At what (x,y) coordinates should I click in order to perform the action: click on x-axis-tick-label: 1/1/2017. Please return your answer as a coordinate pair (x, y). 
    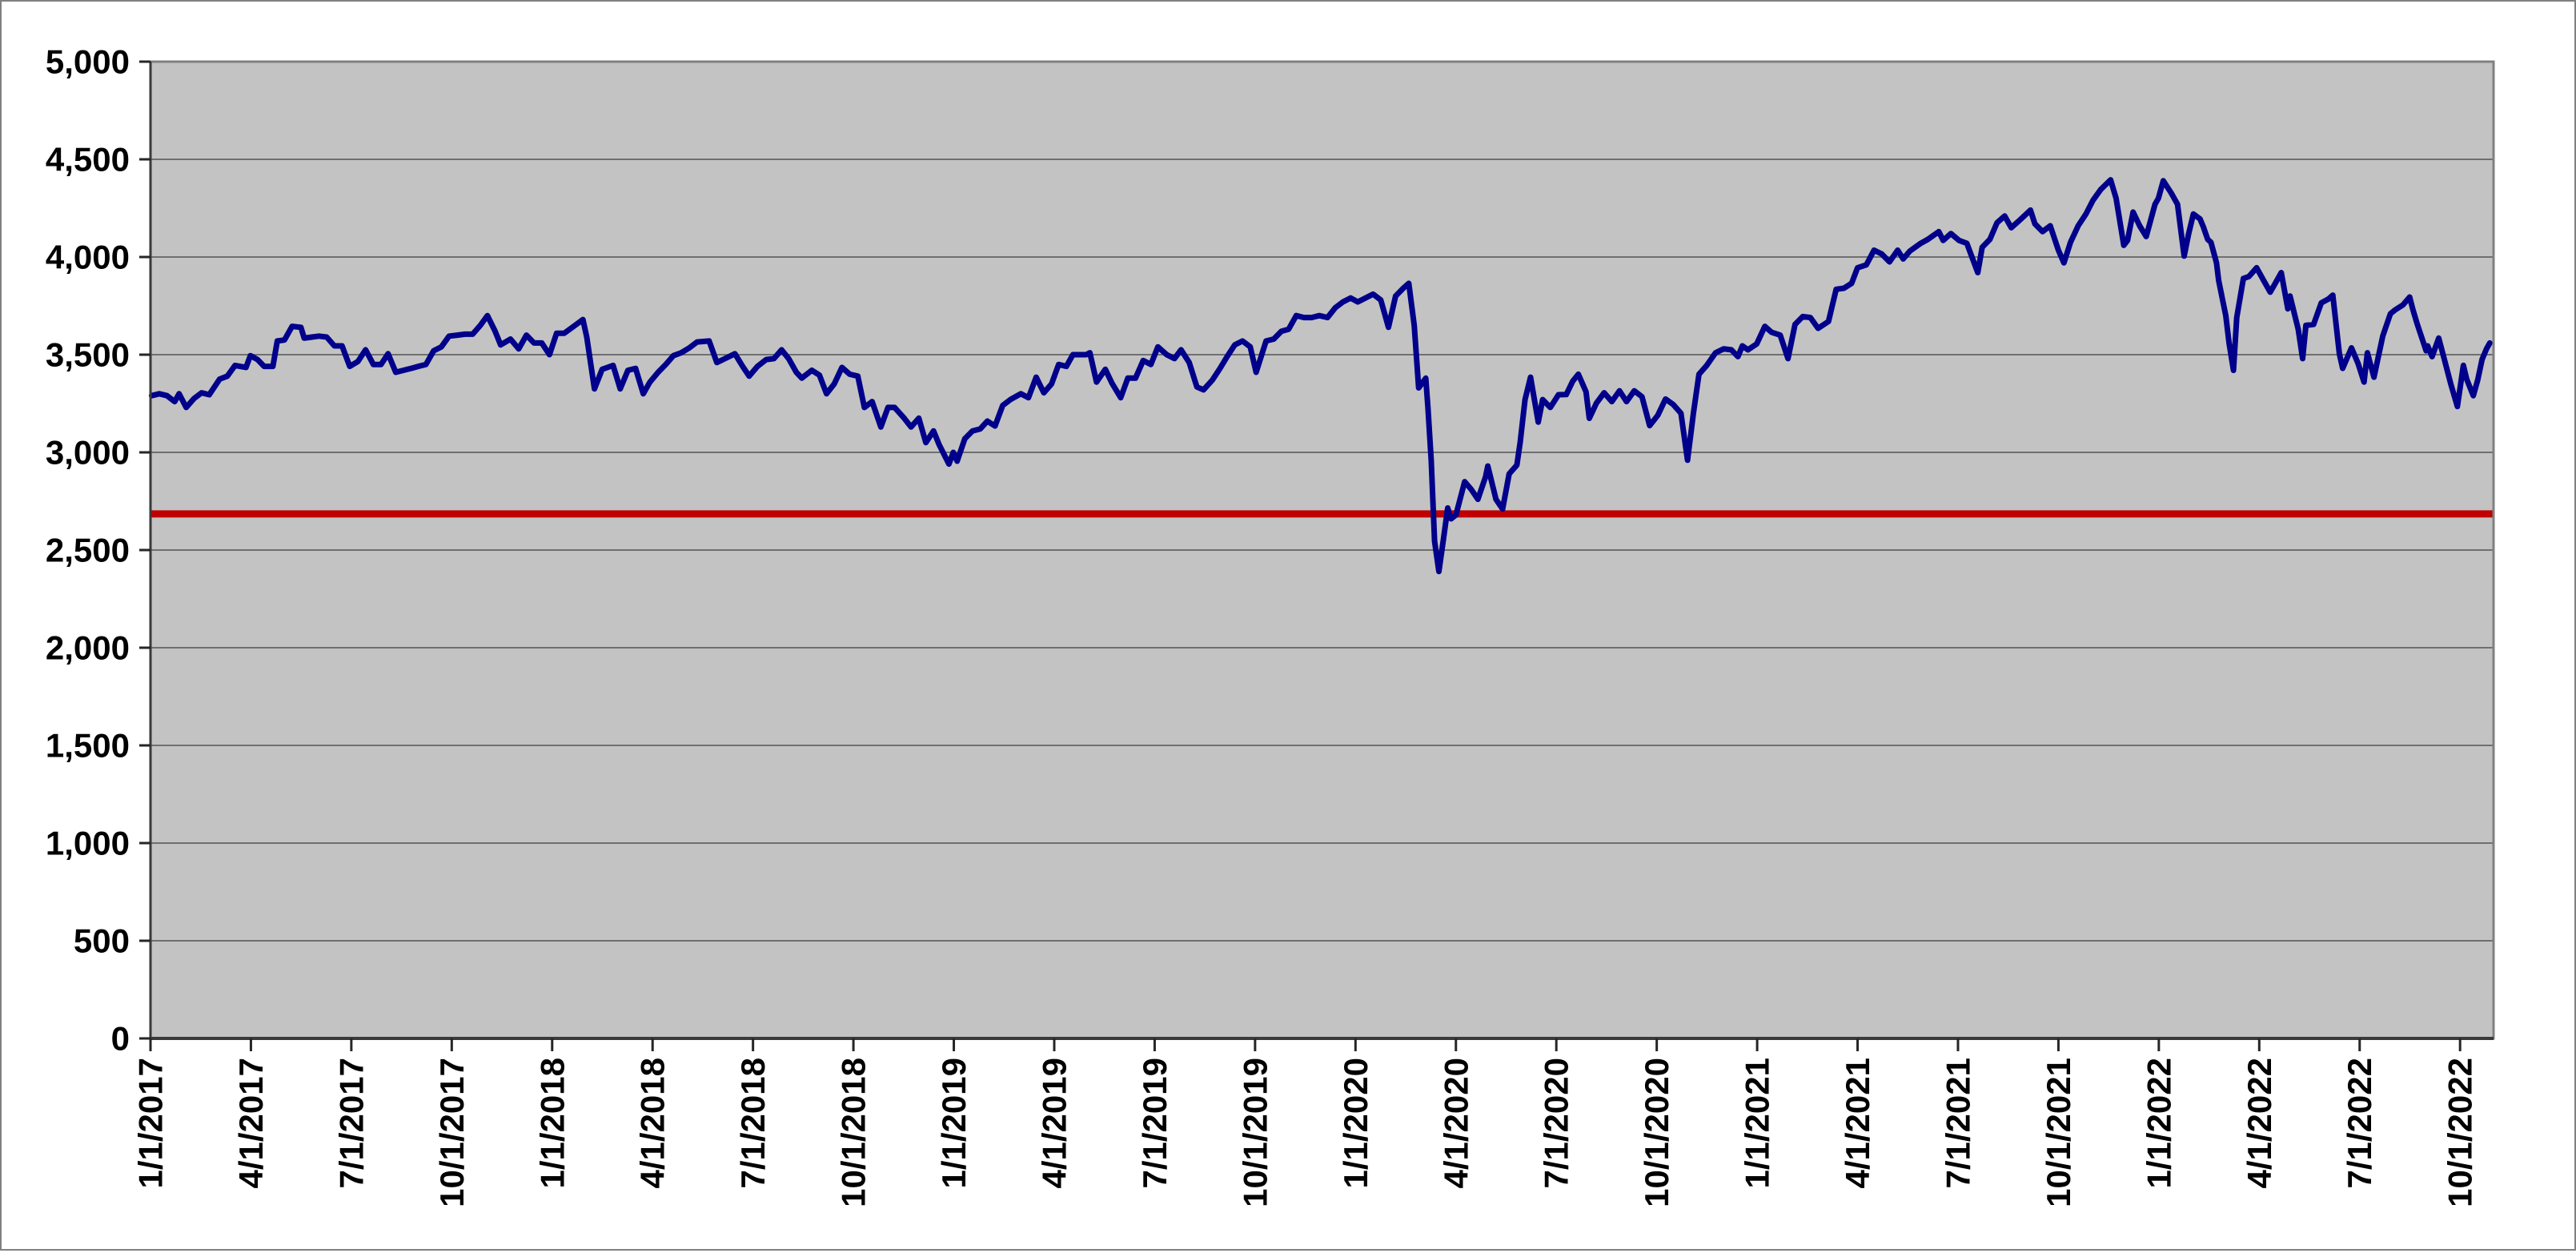
    Looking at the image, I should click on (151, 1123).